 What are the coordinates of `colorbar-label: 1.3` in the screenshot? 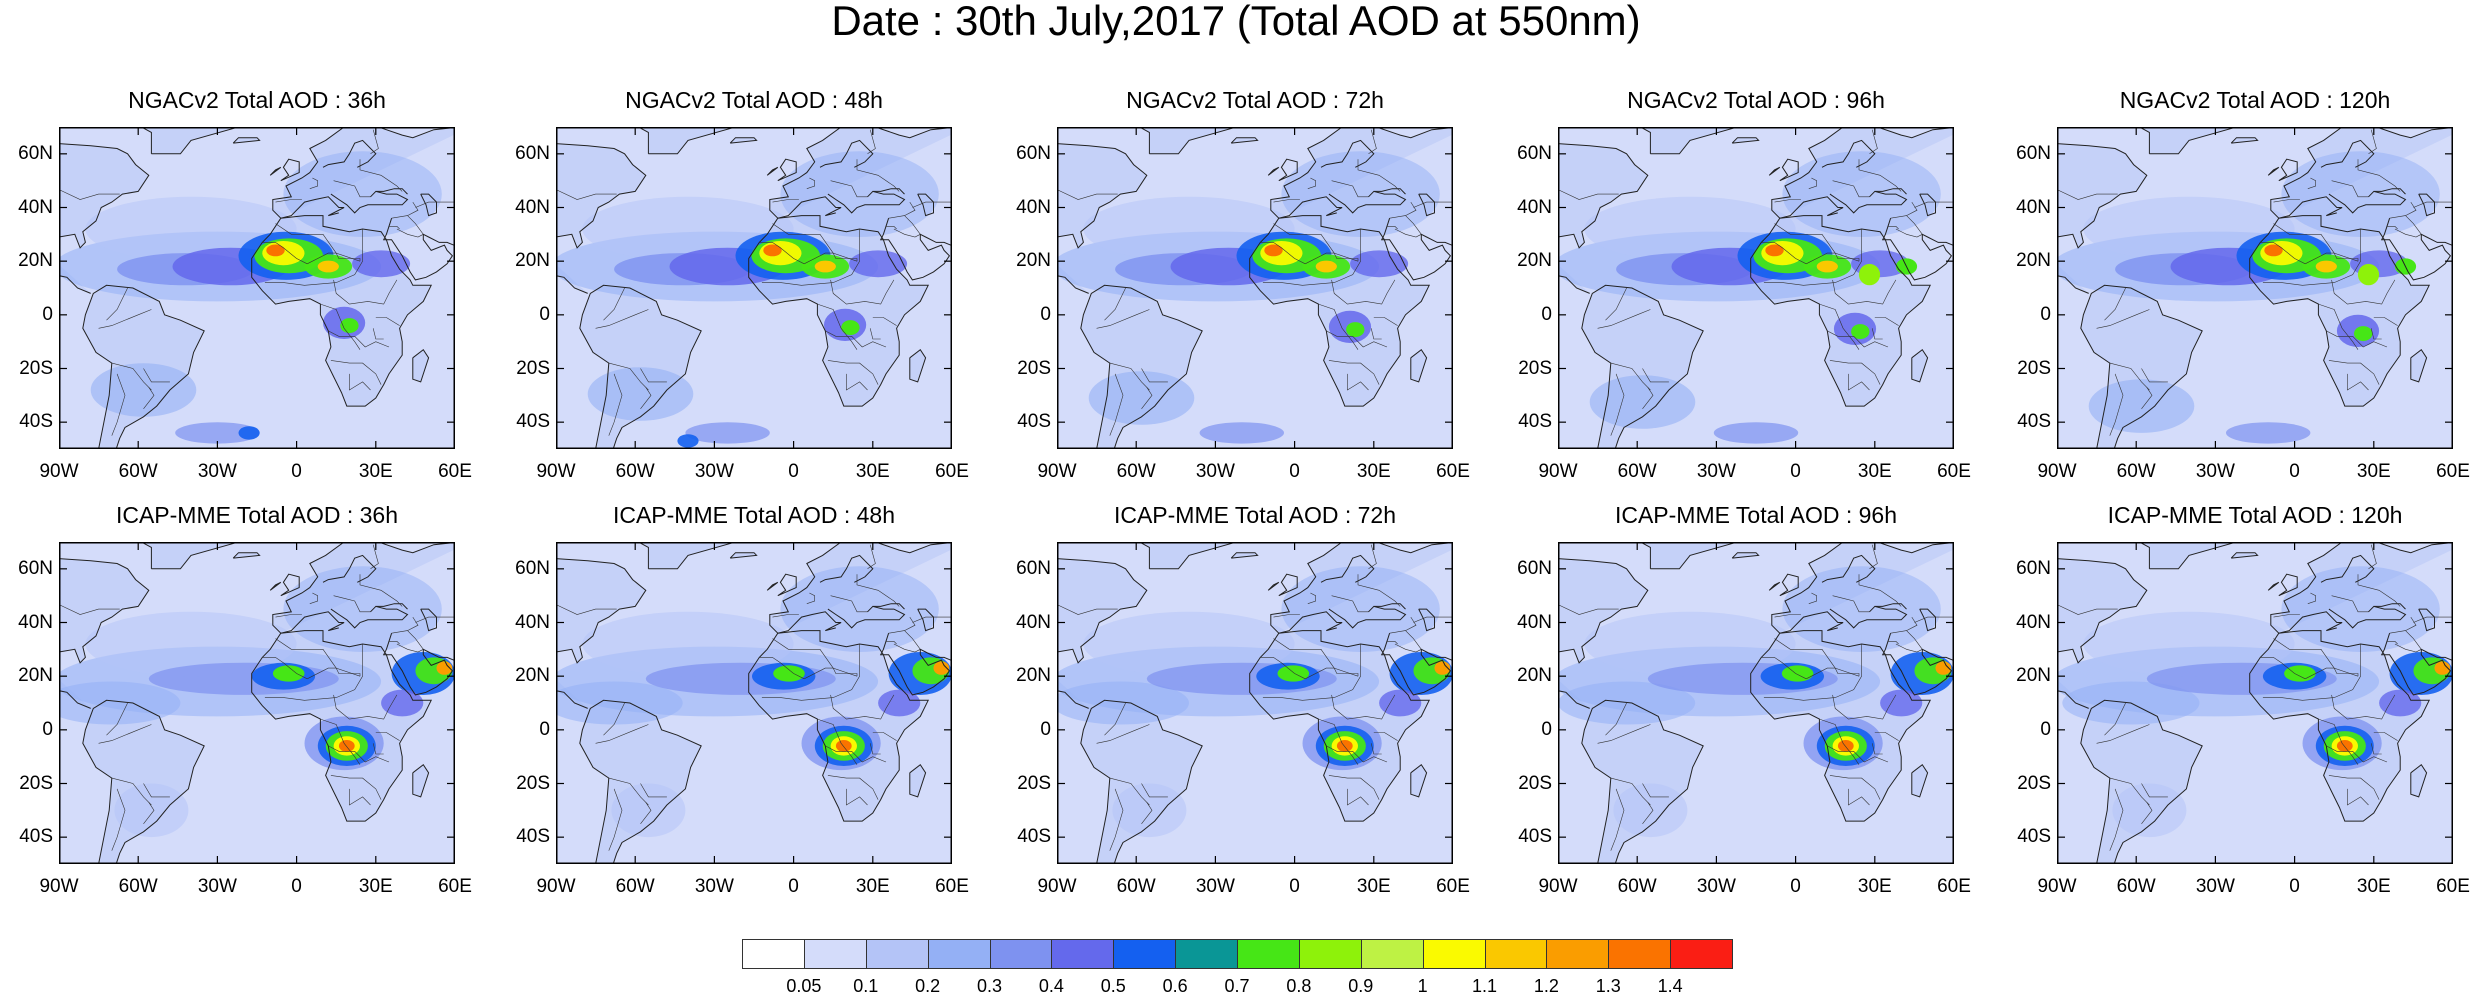 It's located at (1608, 986).